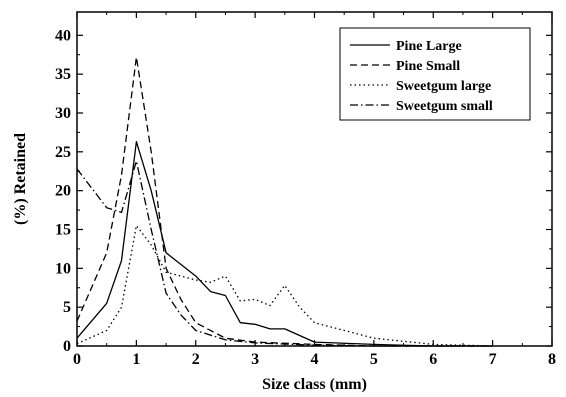 The width and height of the screenshot is (566, 397). Describe the element at coordinates (67, 307) in the screenshot. I see `y-tick-label: 5` at that location.